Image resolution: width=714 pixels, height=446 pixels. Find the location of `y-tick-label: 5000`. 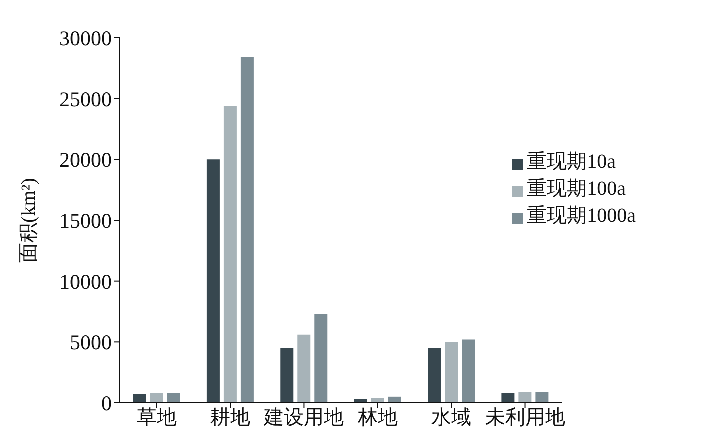

y-tick-label: 5000 is located at coordinates (91, 342).